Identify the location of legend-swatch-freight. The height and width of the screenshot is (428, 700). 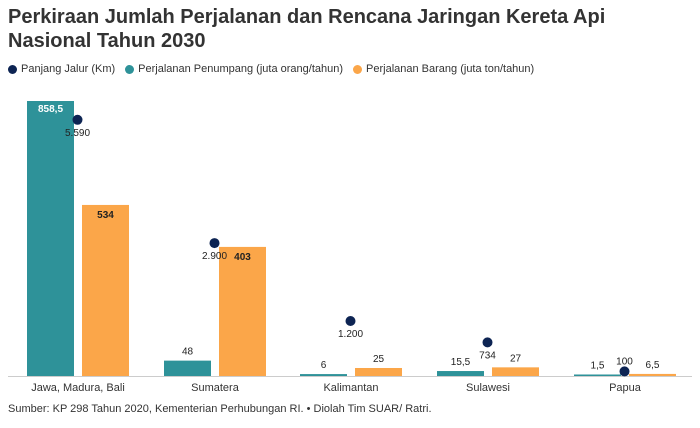
(358, 69).